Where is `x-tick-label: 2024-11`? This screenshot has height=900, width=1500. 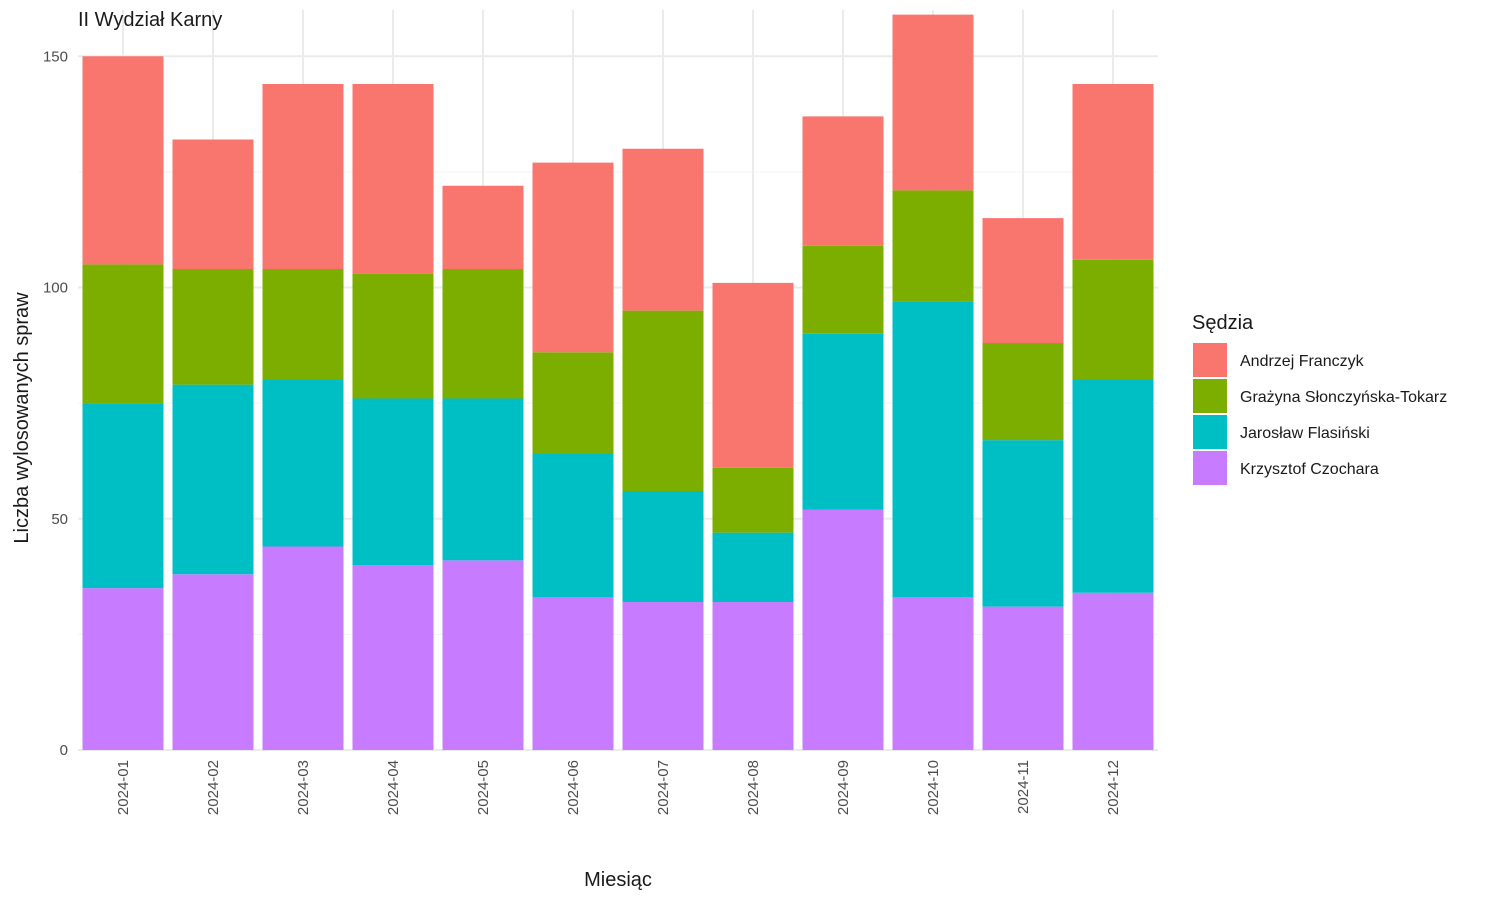
x-tick-label: 2024-11 is located at coordinates (1023, 787).